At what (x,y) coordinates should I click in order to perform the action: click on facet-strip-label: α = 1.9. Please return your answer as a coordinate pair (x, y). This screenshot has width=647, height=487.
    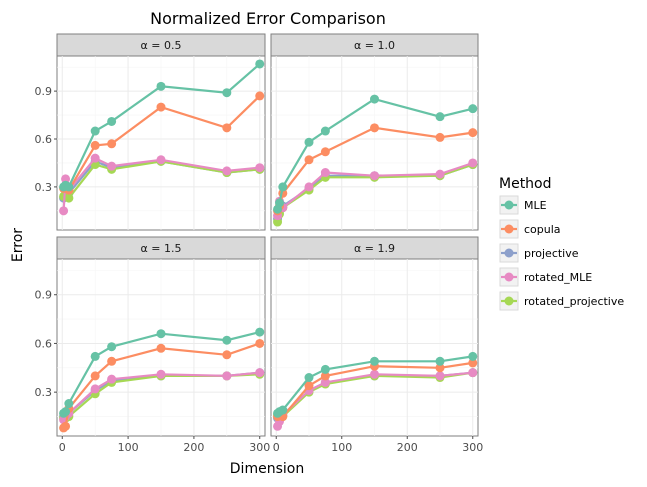
    Looking at the image, I should click on (374, 248).